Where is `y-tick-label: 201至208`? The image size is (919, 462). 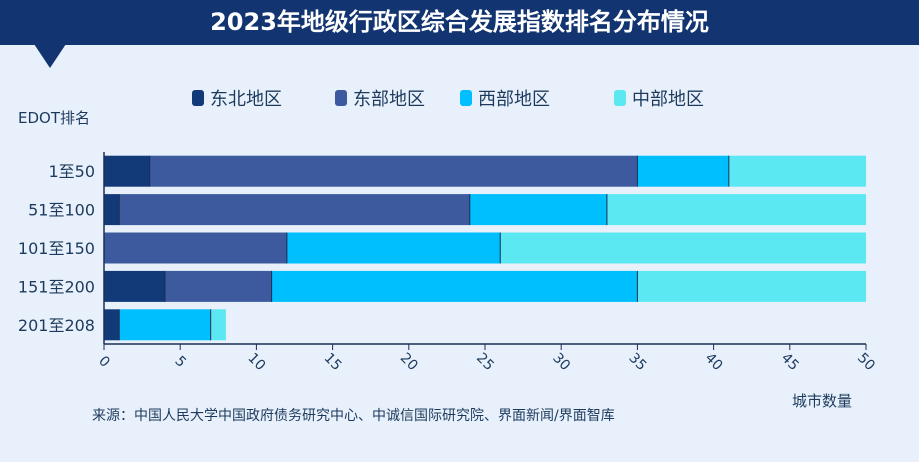 y-tick-label: 201至208 is located at coordinates (56, 325).